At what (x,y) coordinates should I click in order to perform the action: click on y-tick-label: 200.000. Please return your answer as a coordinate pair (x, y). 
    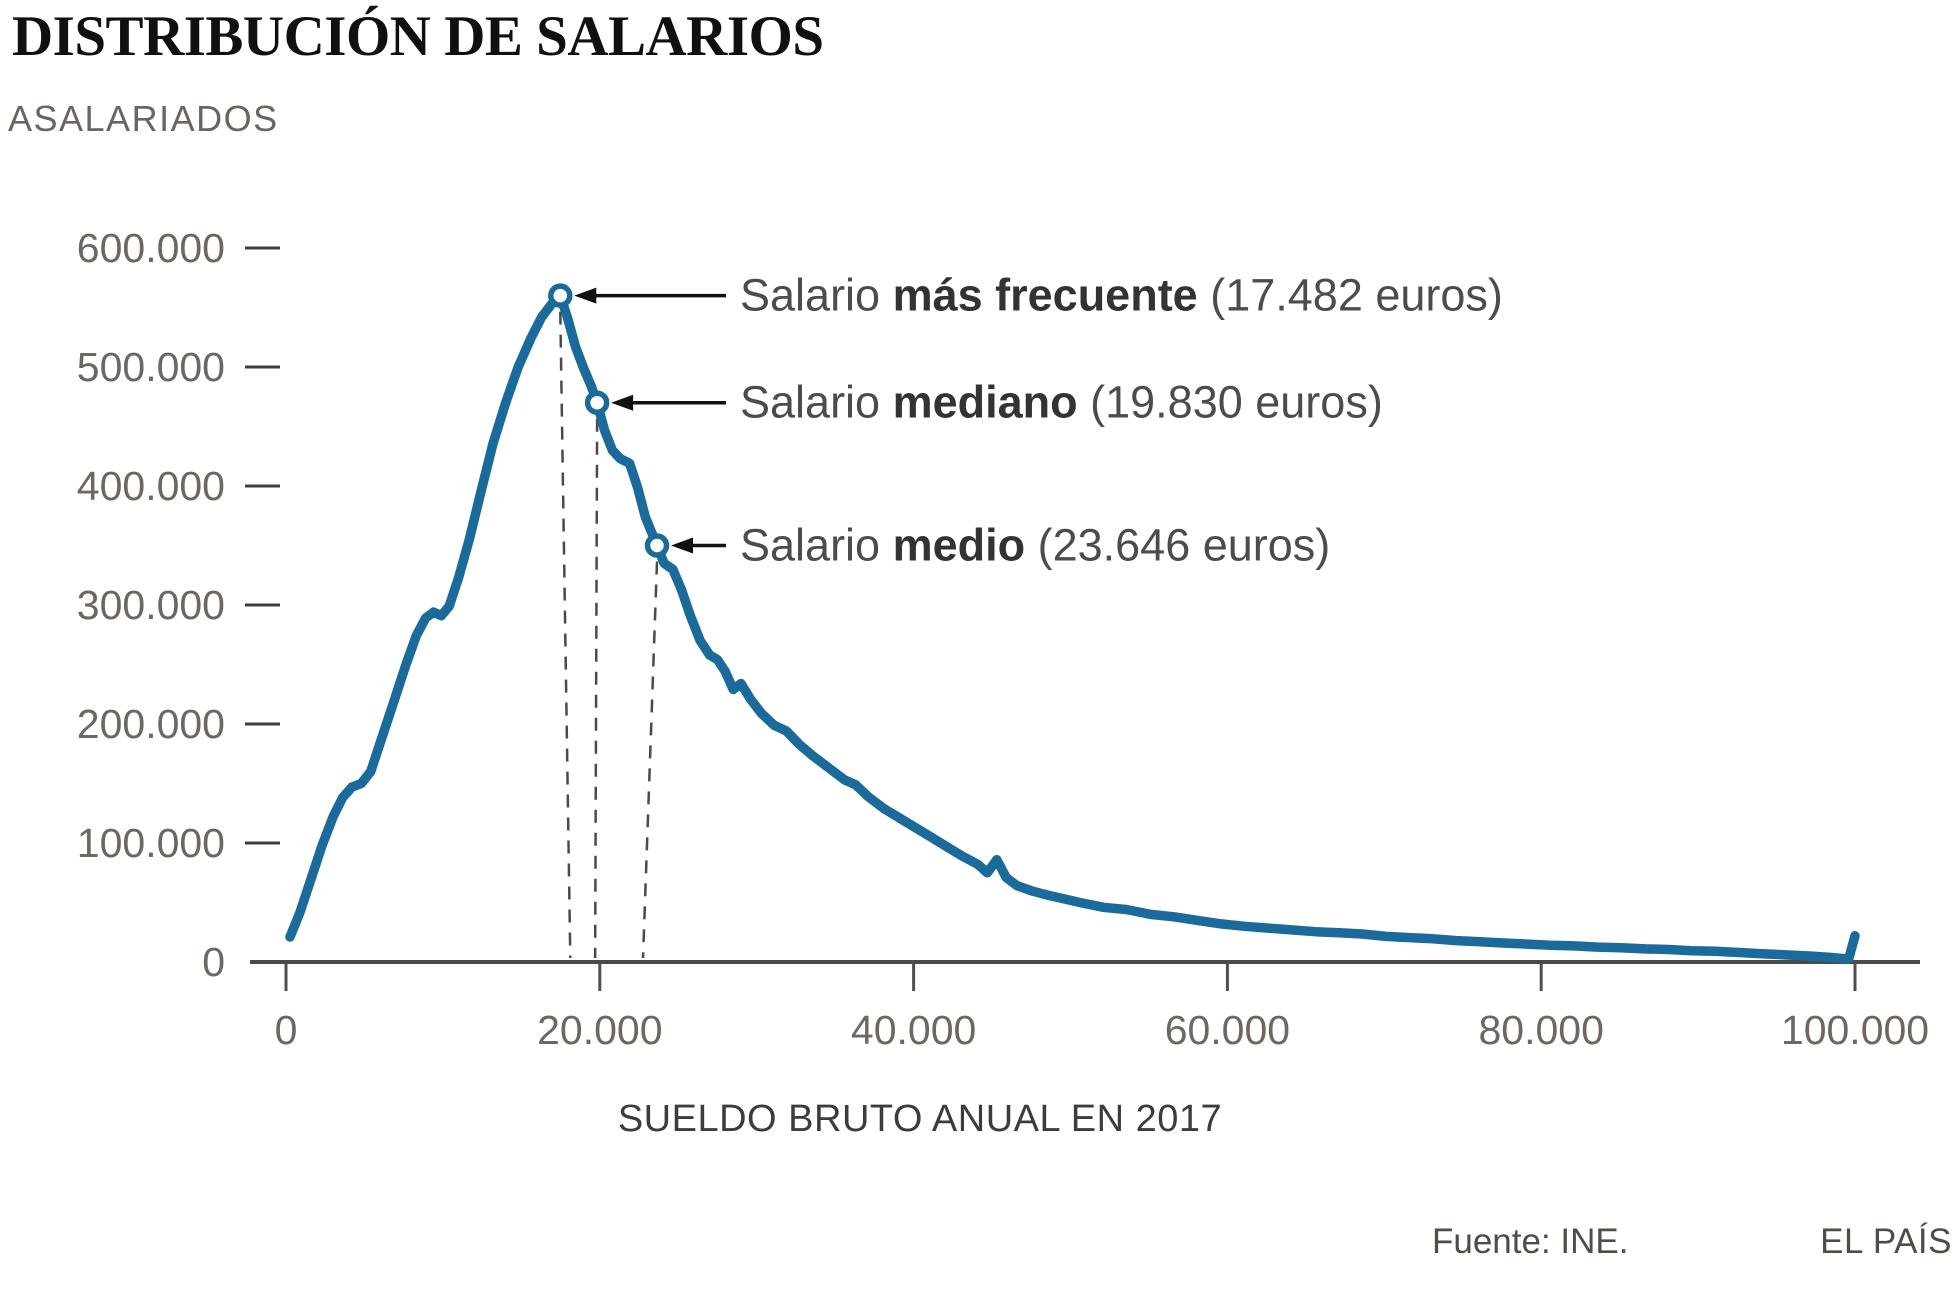
    Looking at the image, I should click on (151, 724).